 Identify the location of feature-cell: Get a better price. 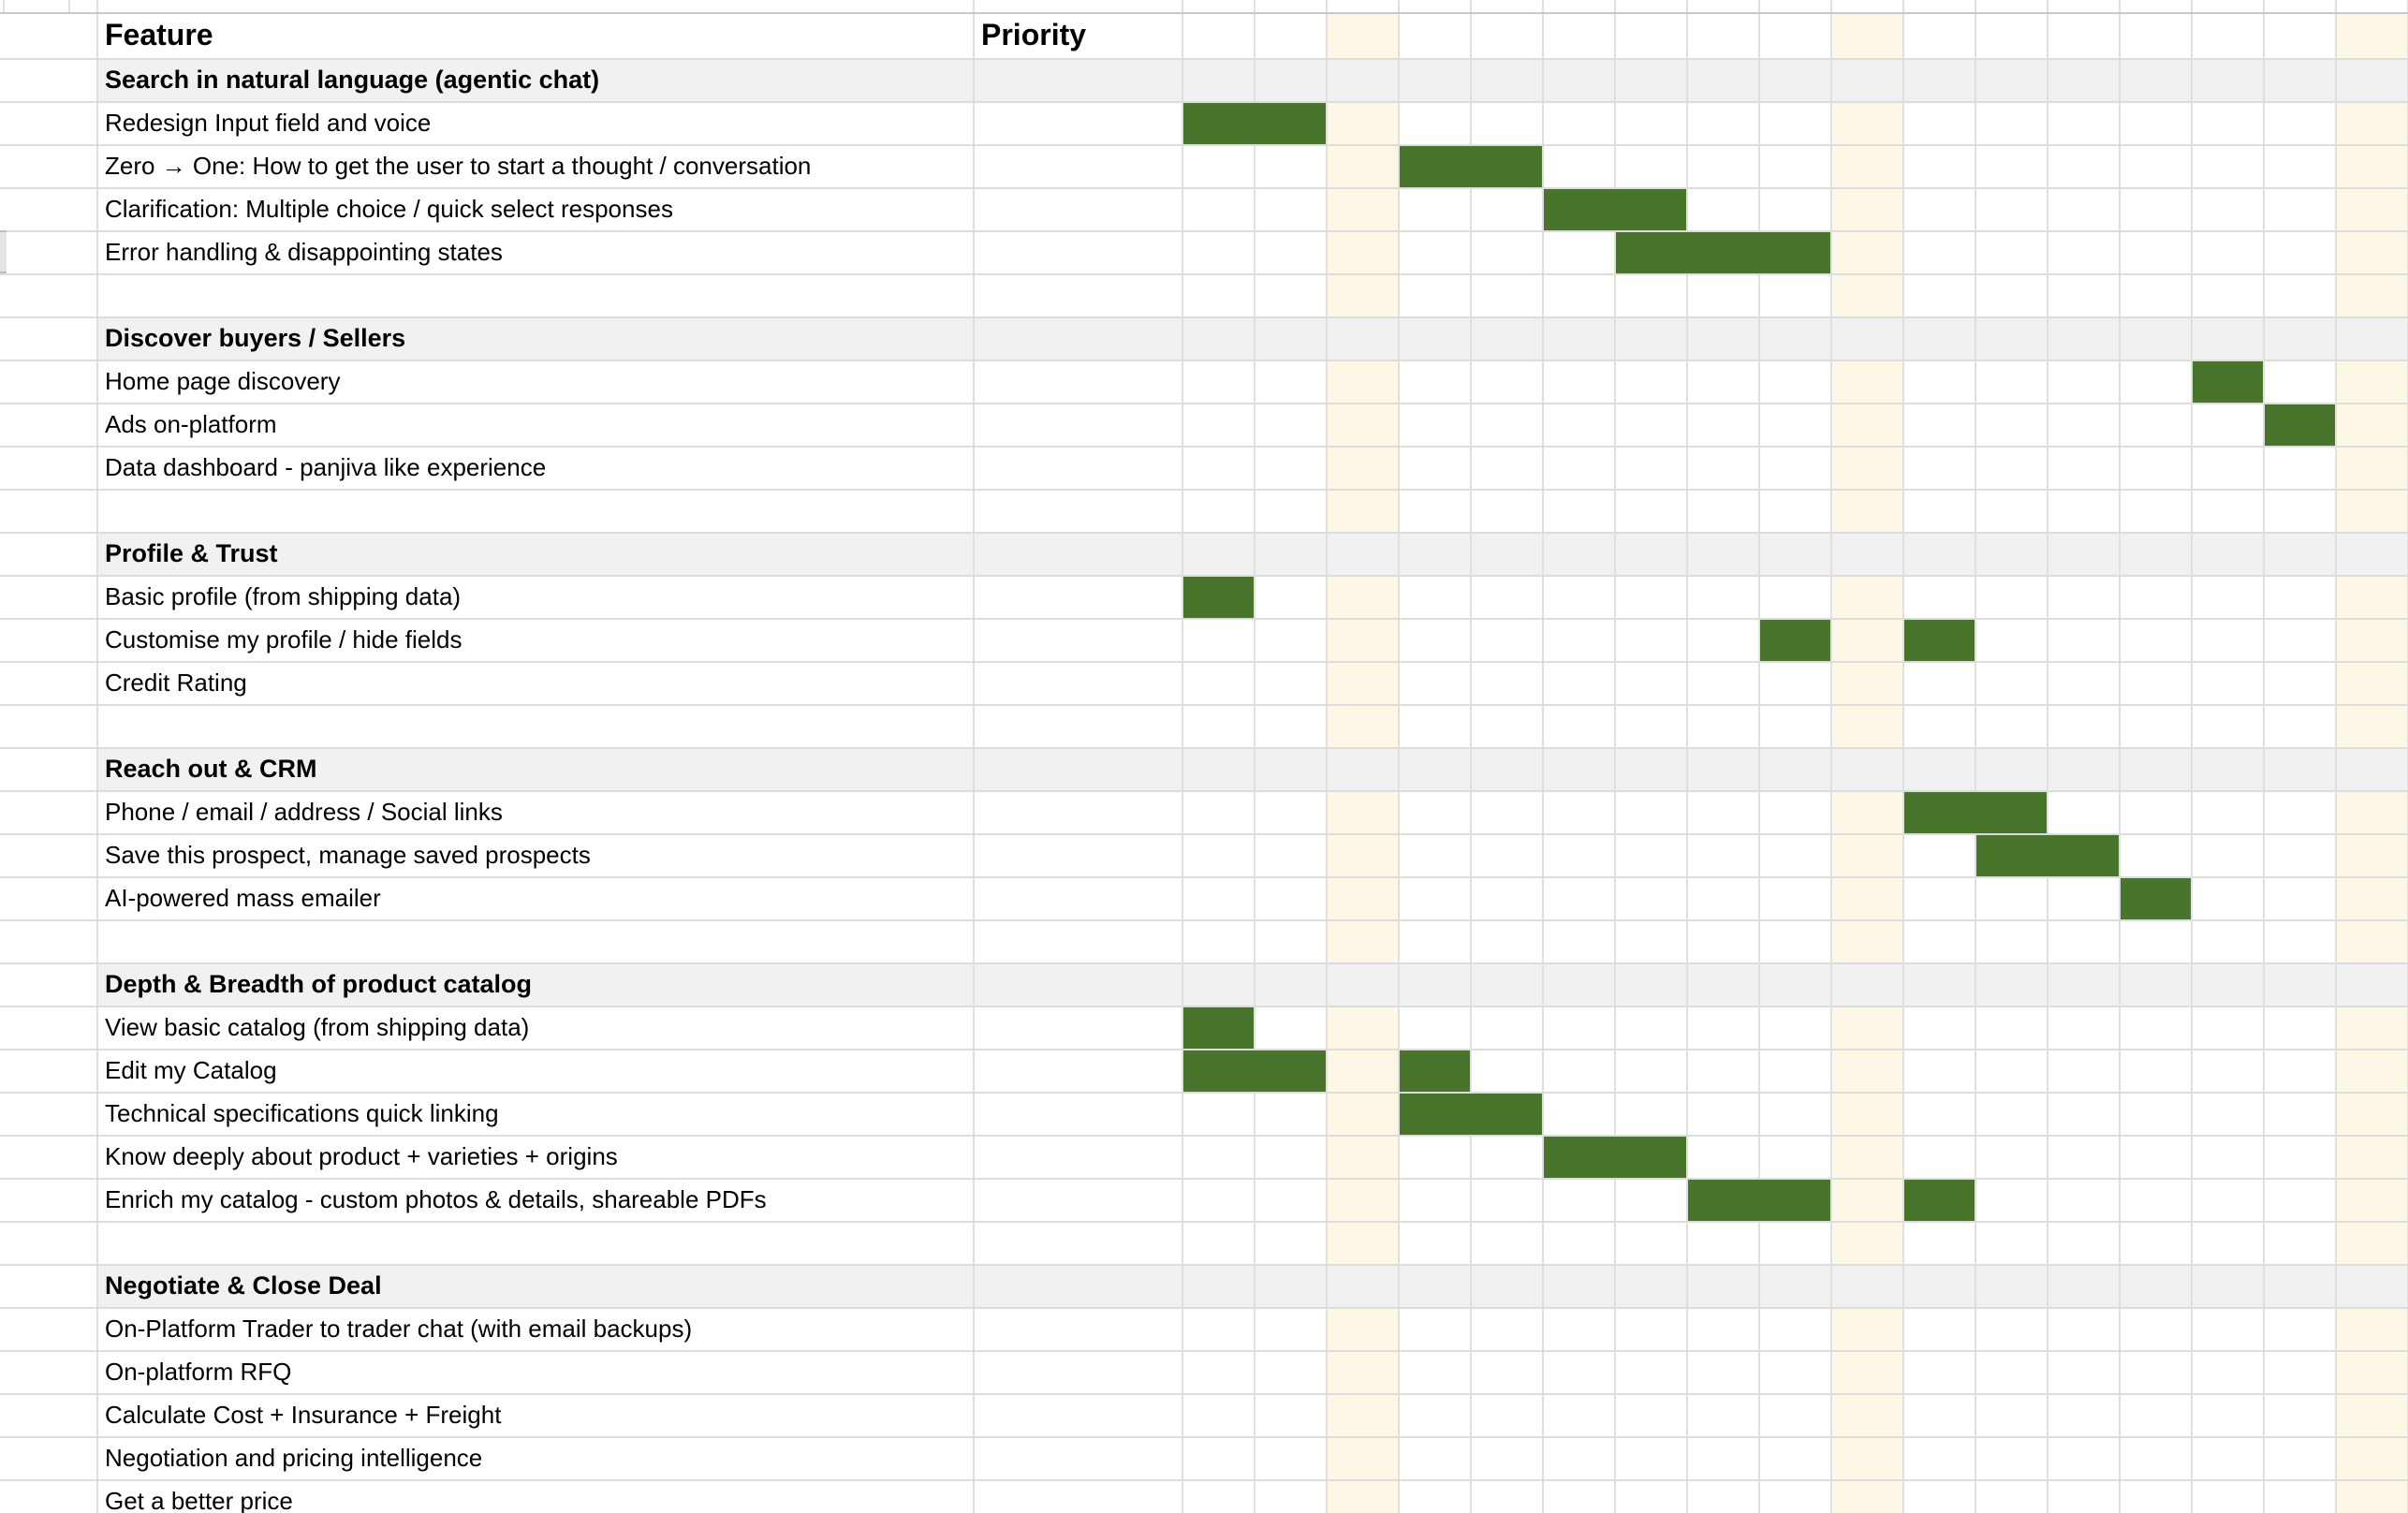
(199, 1500).